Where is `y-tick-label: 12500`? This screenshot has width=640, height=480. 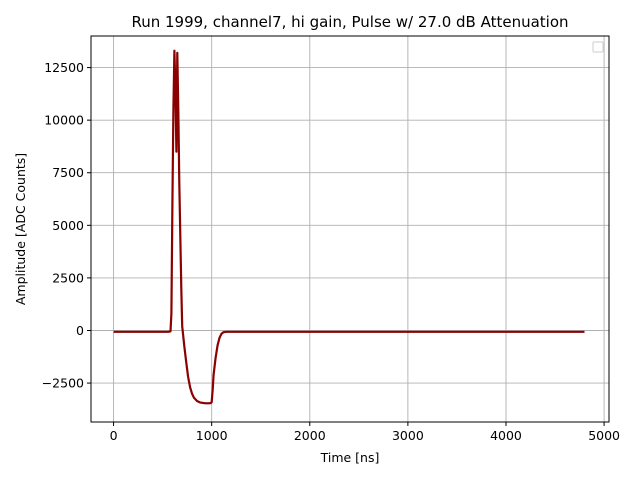 y-tick-label: 12500 is located at coordinates (64, 67).